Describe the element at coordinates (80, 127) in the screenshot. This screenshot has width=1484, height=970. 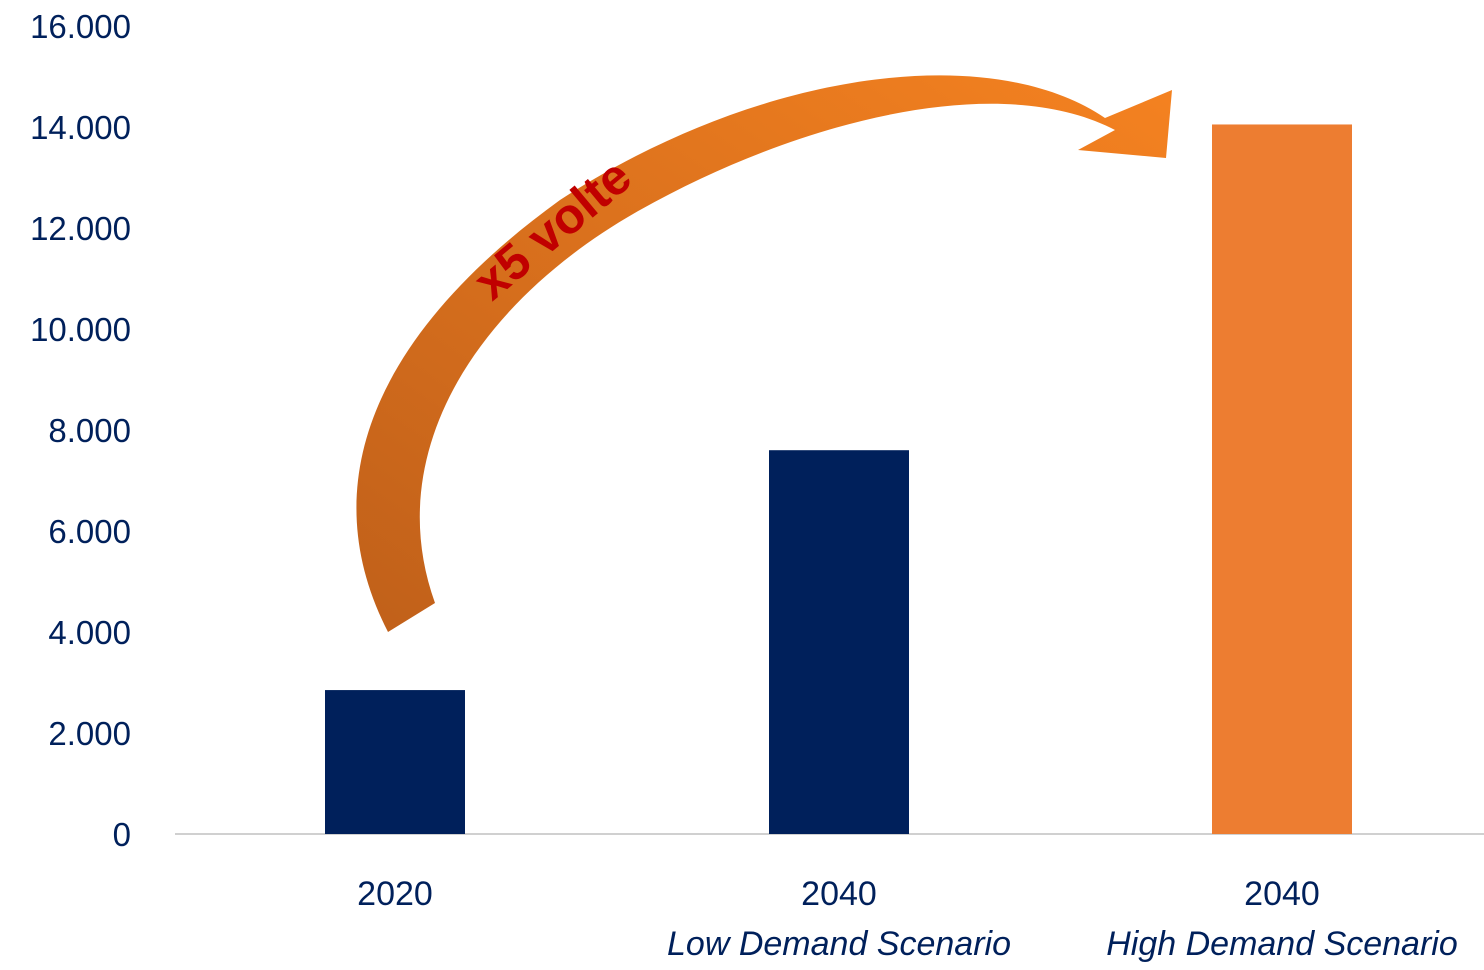
I see `y-tick-label: 14.000` at that location.